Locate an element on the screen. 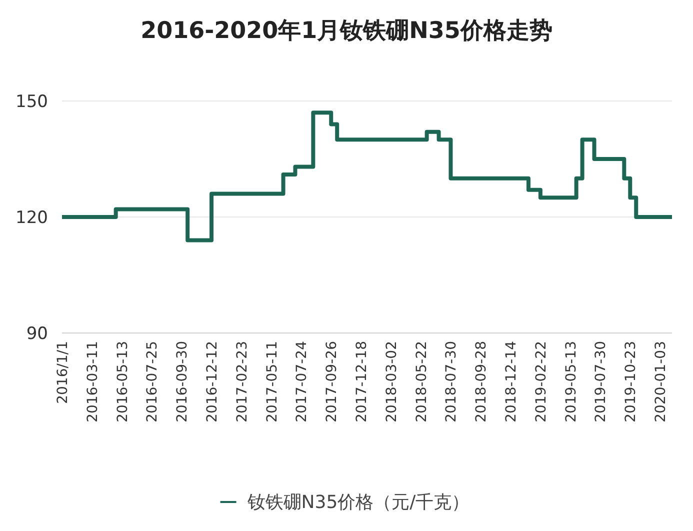  y-tick-label: 120 is located at coordinates (32, 218).